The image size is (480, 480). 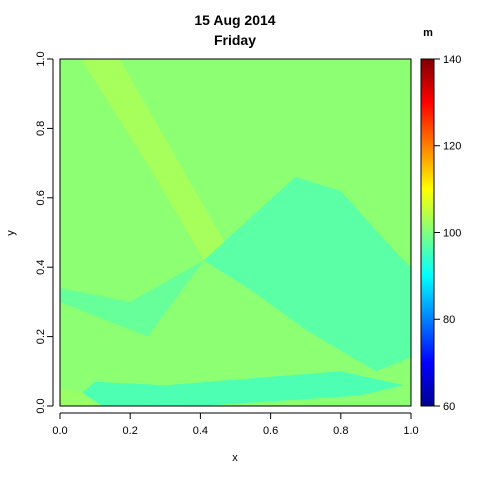 What do you see at coordinates (41, 128) in the screenshot?
I see `y-tick-label: 0.8` at bounding box center [41, 128].